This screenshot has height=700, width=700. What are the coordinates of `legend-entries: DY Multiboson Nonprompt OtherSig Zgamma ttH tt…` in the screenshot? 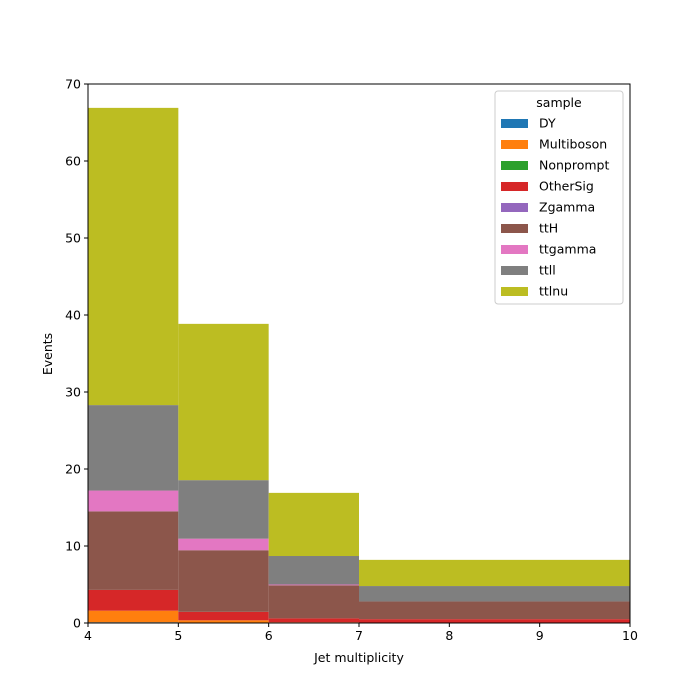 It's located at (555, 207).